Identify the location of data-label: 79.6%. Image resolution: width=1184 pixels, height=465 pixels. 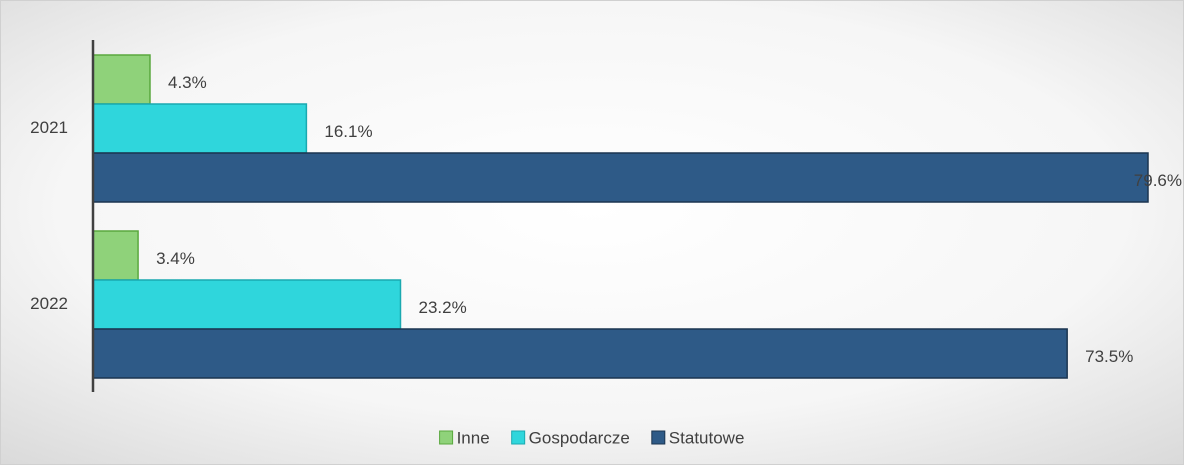
(1158, 180).